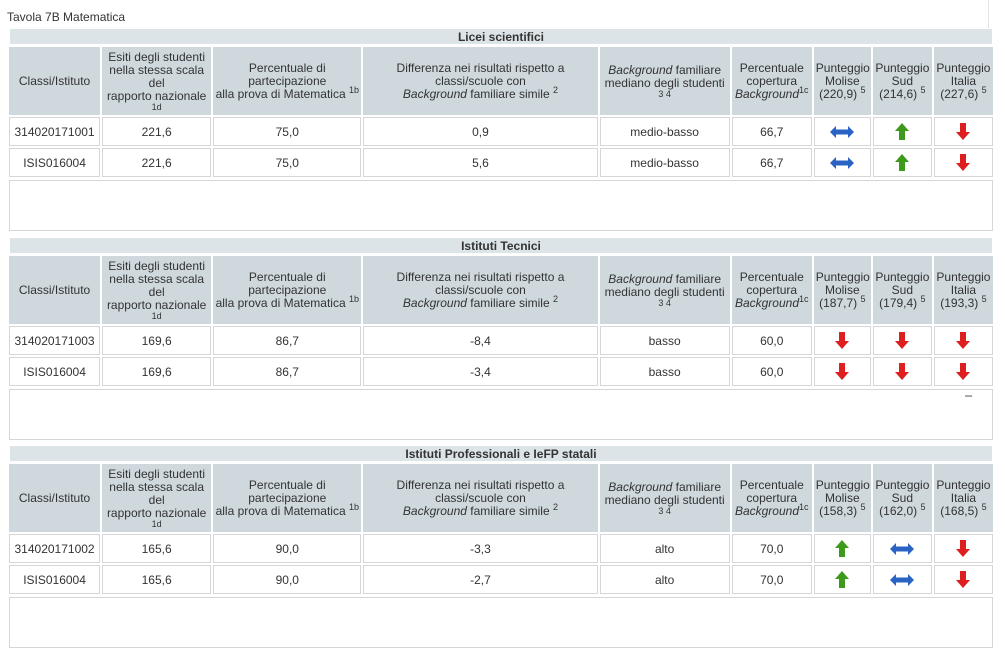 The height and width of the screenshot is (648, 1005). What do you see at coordinates (963, 290) in the screenshot?
I see `col-italia: Punteggio Italia (193,3) 5` at bounding box center [963, 290].